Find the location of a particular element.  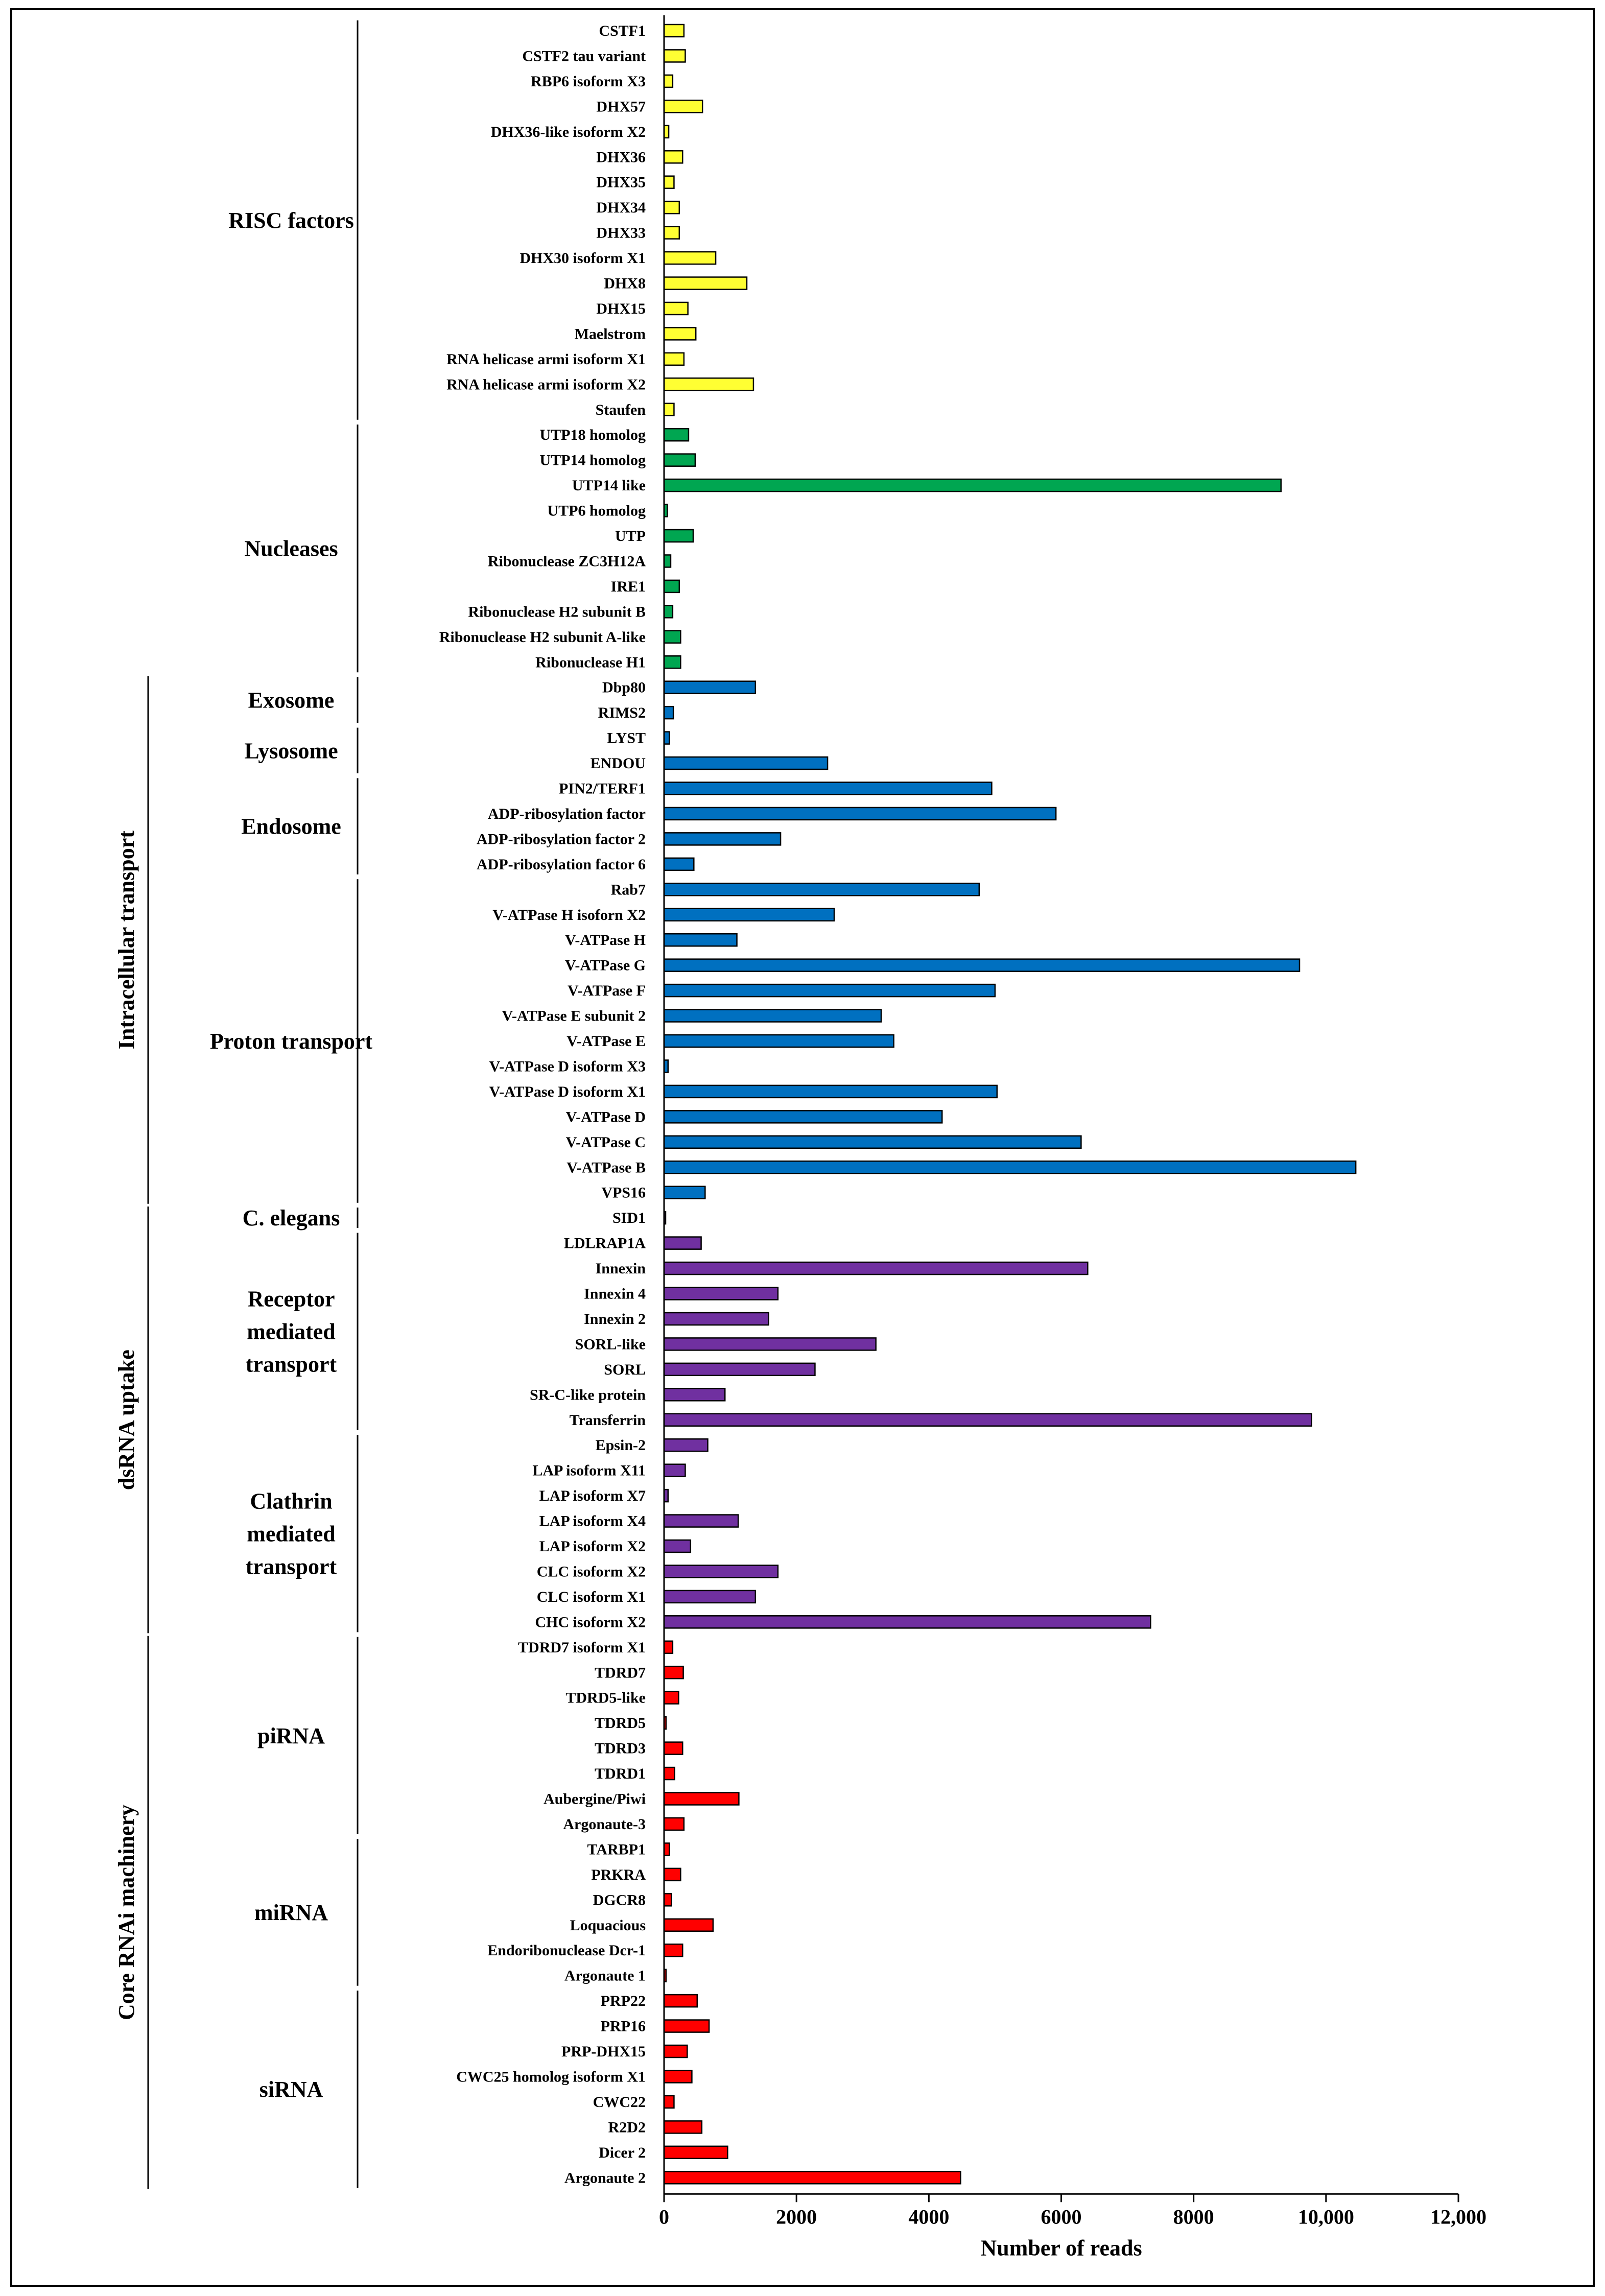

category-label: R2D2 is located at coordinates (627, 2127).